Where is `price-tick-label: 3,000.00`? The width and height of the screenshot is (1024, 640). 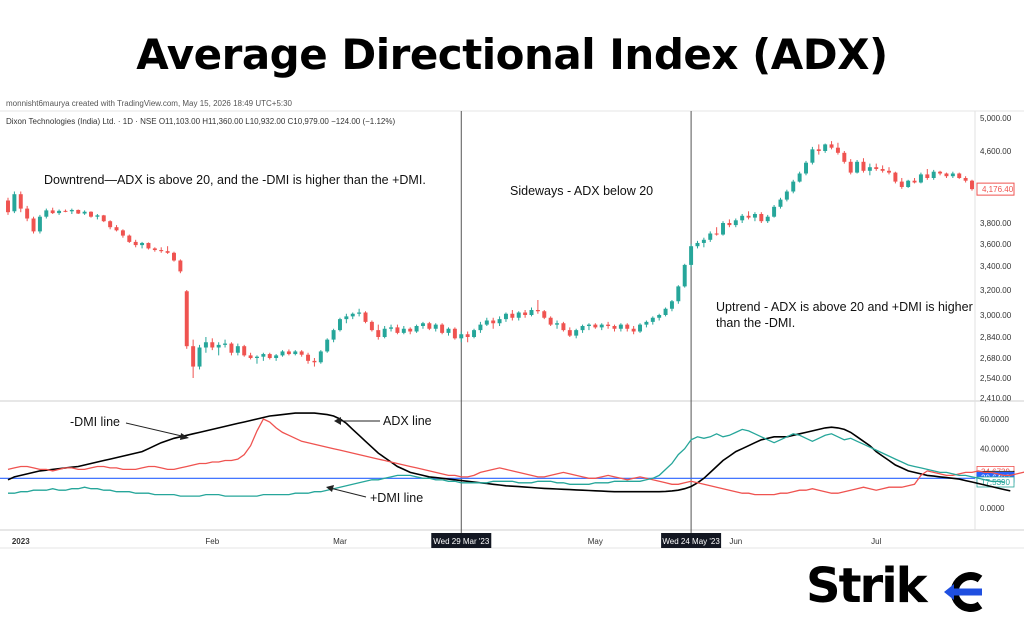
price-tick-label: 3,000.00 is located at coordinates (996, 315).